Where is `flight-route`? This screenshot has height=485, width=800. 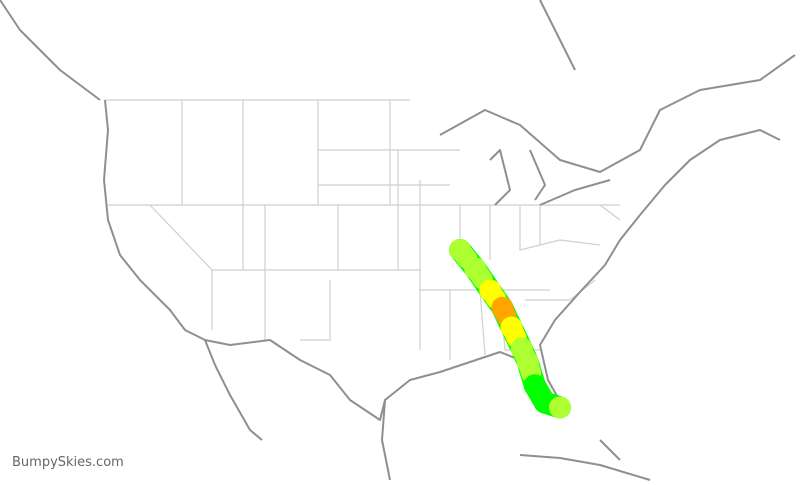
flight-route is located at coordinates (510, 329).